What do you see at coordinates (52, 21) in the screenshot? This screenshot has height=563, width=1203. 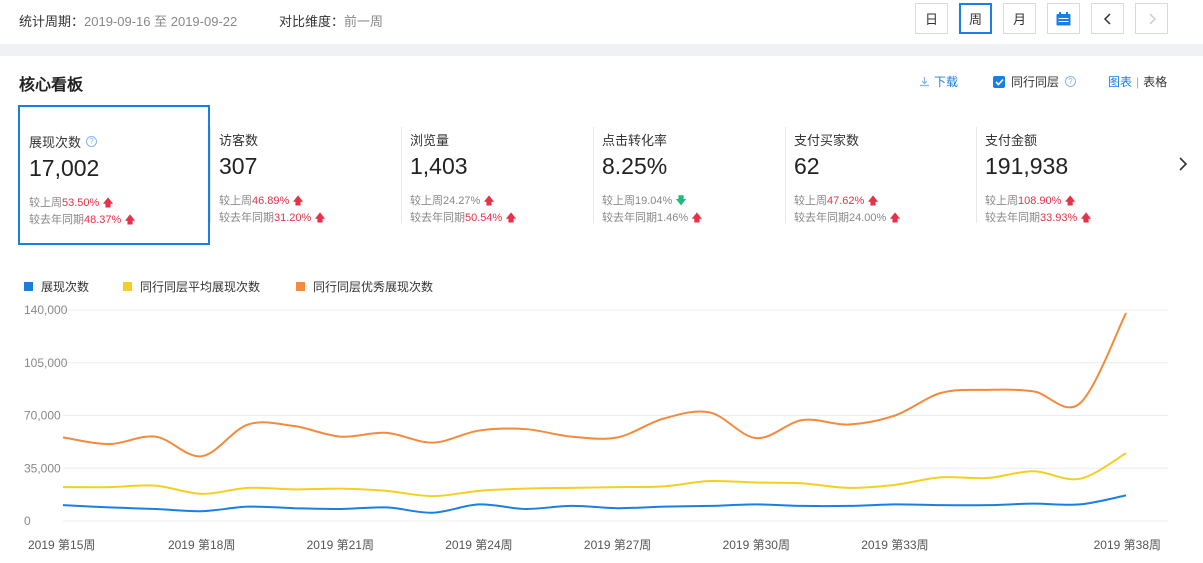 I see `period-label: 统计周期：` at bounding box center [52, 21].